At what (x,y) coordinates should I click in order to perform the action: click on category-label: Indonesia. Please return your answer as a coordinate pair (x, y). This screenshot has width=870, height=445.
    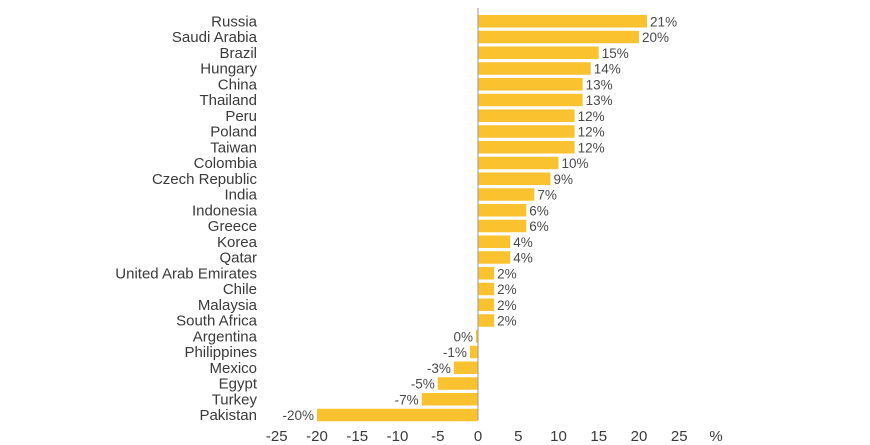
    Looking at the image, I should click on (225, 210).